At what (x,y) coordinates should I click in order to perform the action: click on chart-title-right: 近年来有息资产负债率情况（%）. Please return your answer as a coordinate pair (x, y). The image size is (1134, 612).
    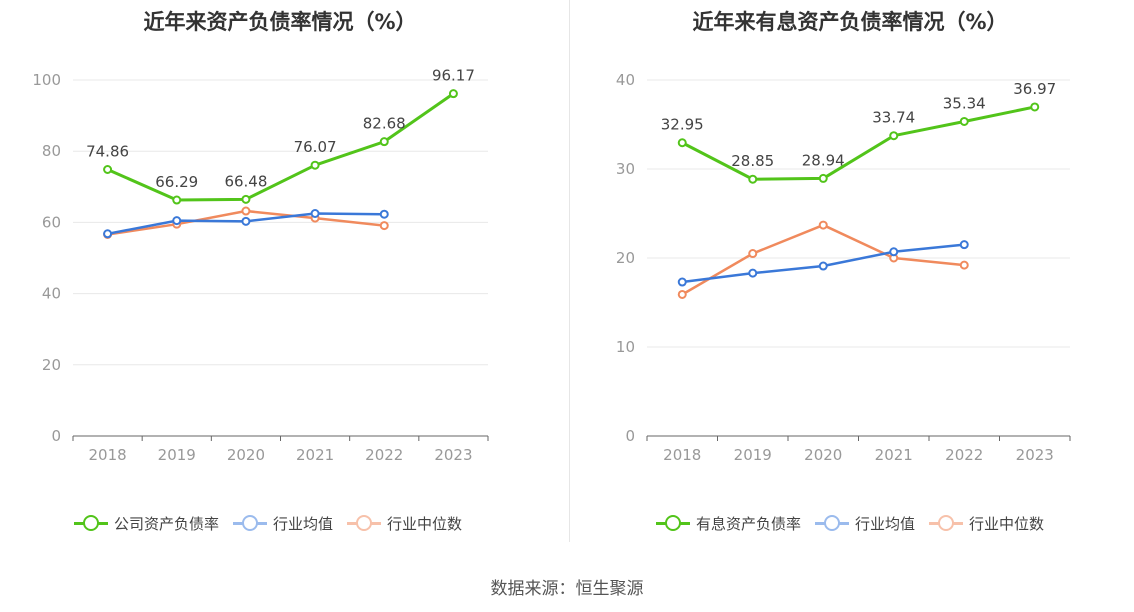
    Looking at the image, I should click on (850, 22).